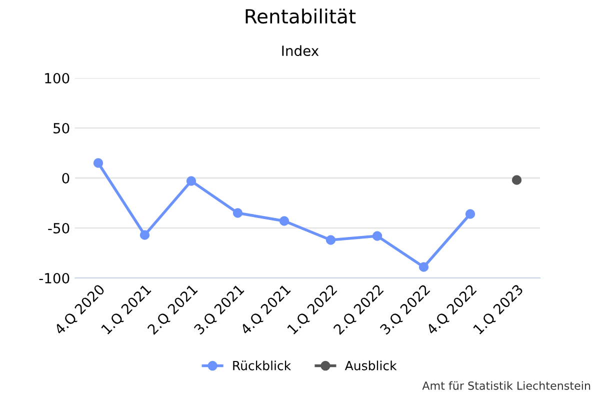  I want to click on chart-title: Rentabilität, so click(301, 16).